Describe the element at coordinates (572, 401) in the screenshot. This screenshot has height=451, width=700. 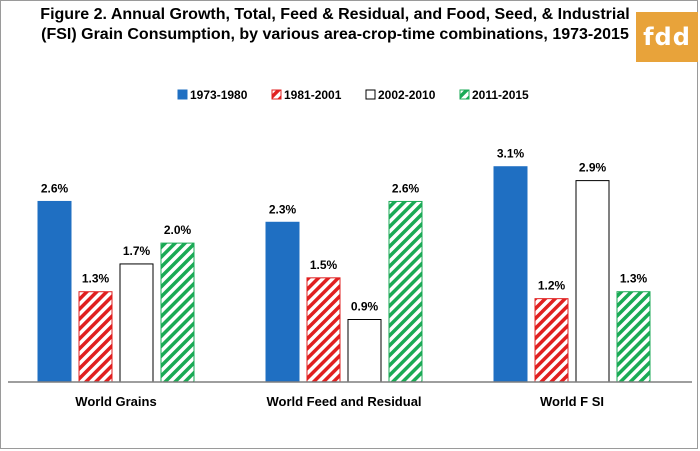
I see `category-label: World F SI` at that location.